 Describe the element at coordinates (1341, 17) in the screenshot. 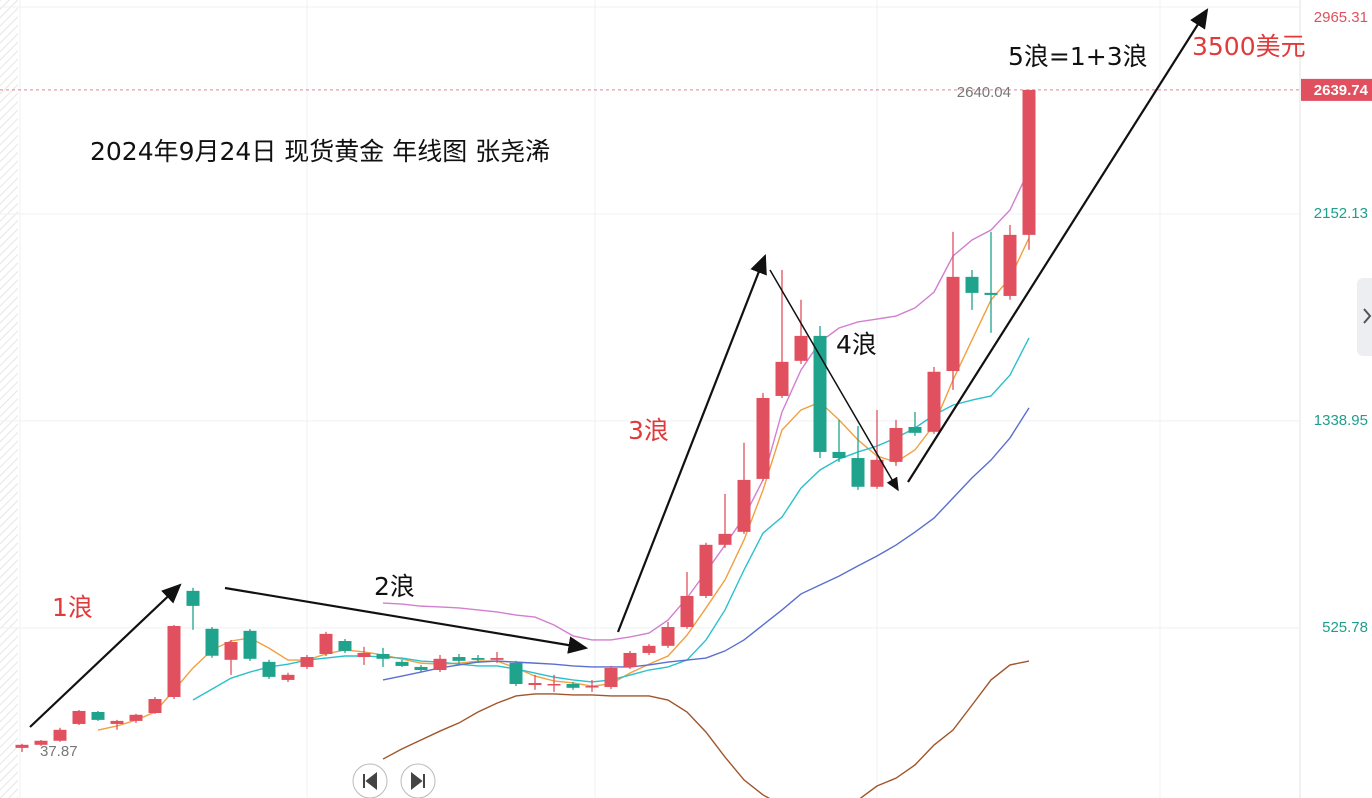

I see `y-tick-label: 2965.31` at that location.